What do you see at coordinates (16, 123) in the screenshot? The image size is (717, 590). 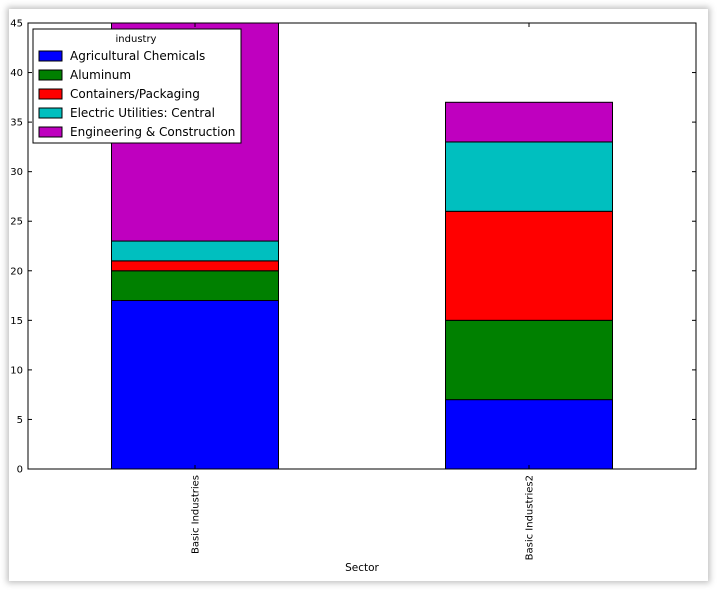 I see `y-tick-label: 35` at bounding box center [16, 123].